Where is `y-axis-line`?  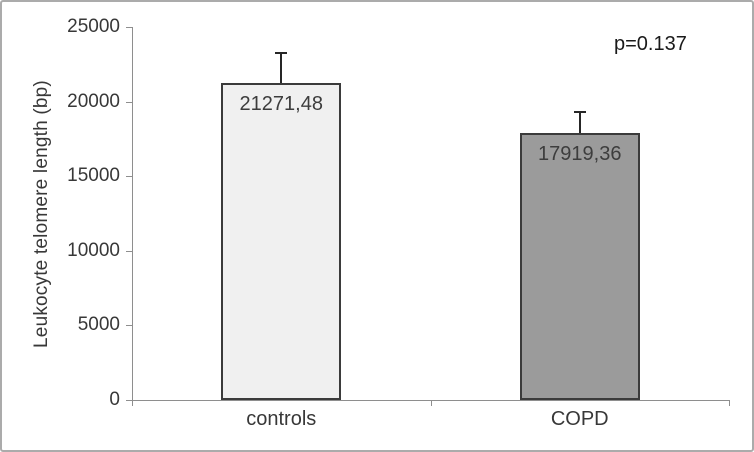 y-axis-line is located at coordinates (132, 216).